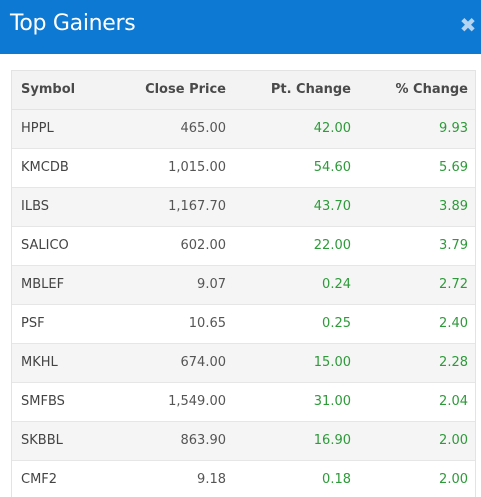 The image size is (481, 497). Describe the element at coordinates (67, 478) in the screenshot. I see `symbol-cell: CMF2` at that location.